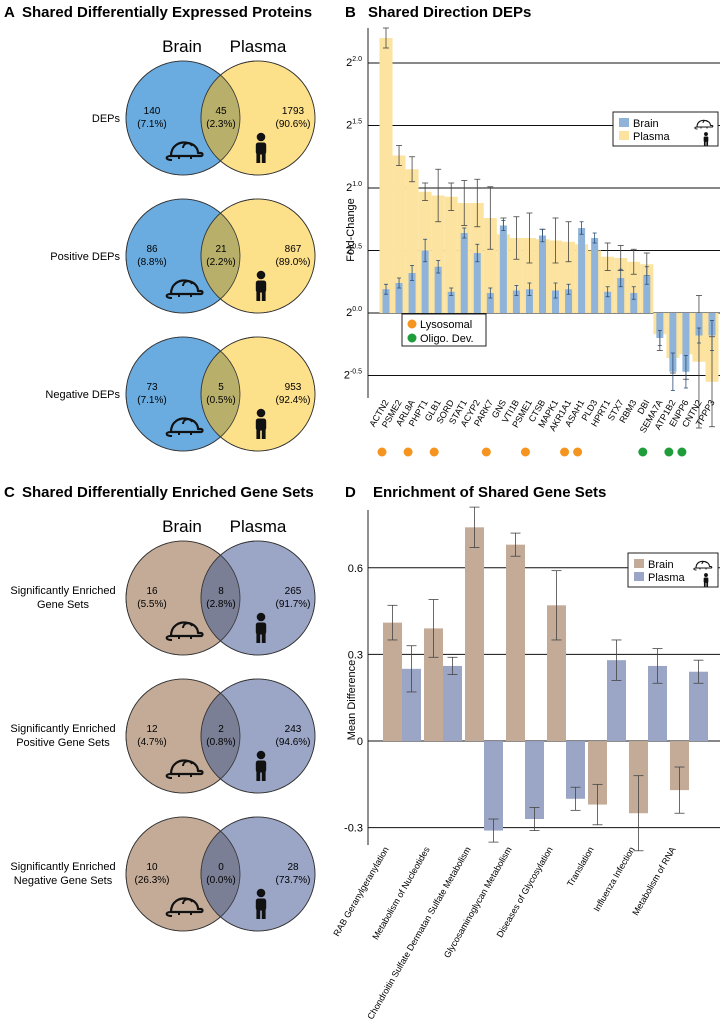  Describe the element at coordinates (624, 122) in the screenshot. I see `chart-b-legend-swatch-brain` at that location.